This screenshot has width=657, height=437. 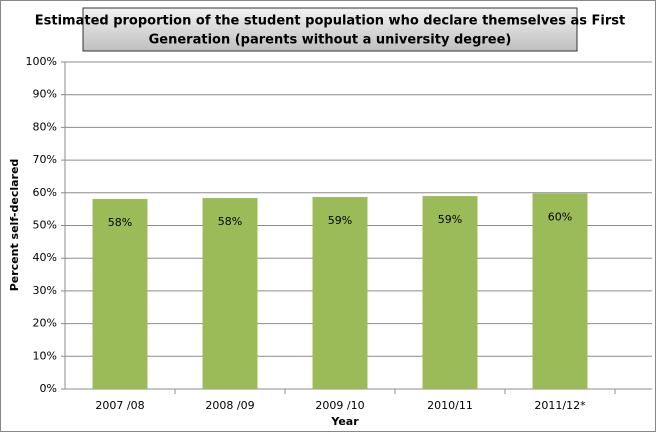 I want to click on y-tick-label: 80%, so click(x=45, y=126).